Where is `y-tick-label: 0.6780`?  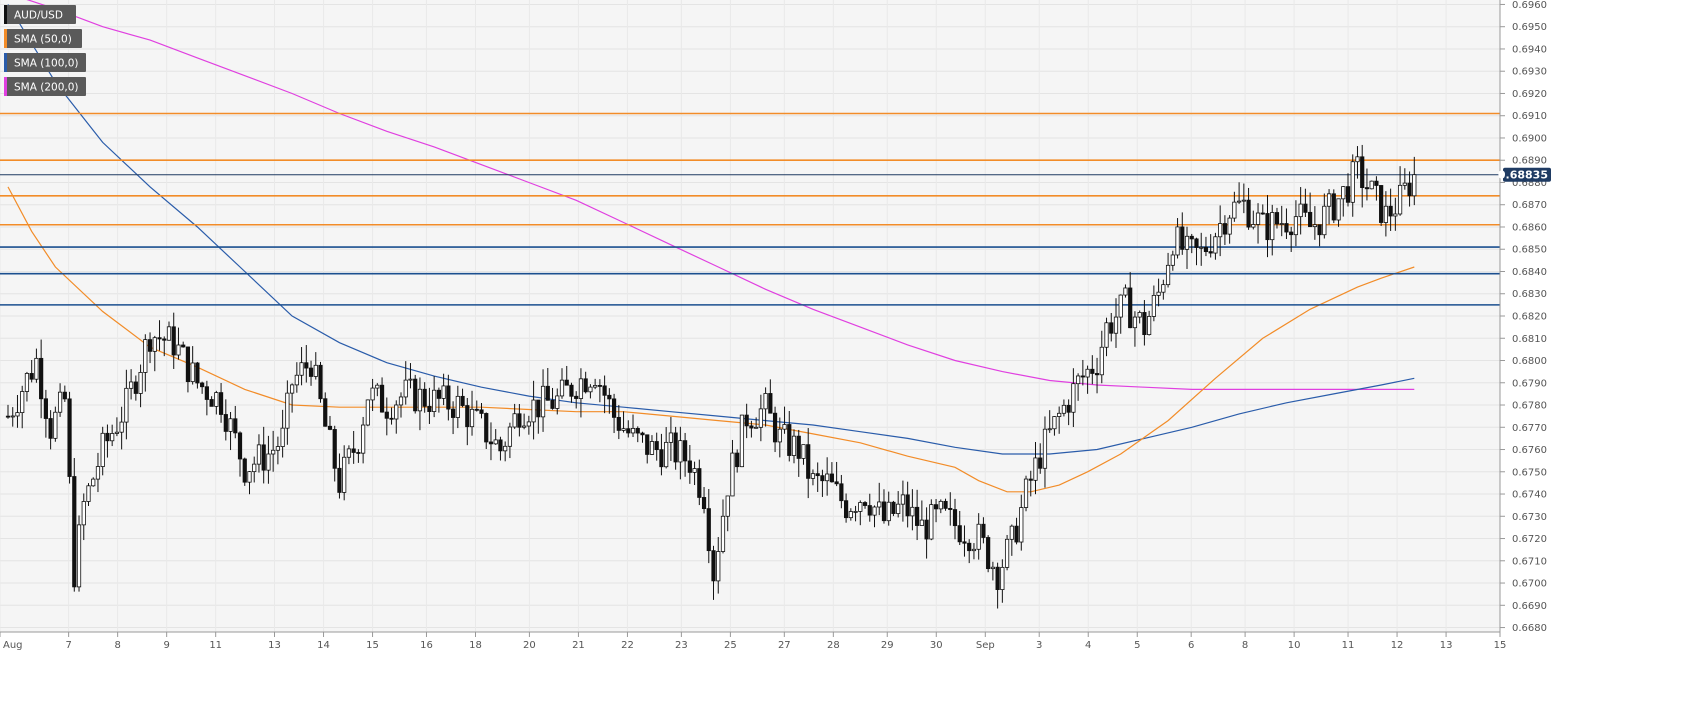 y-tick-label: 0.6780 is located at coordinates (1529, 406).